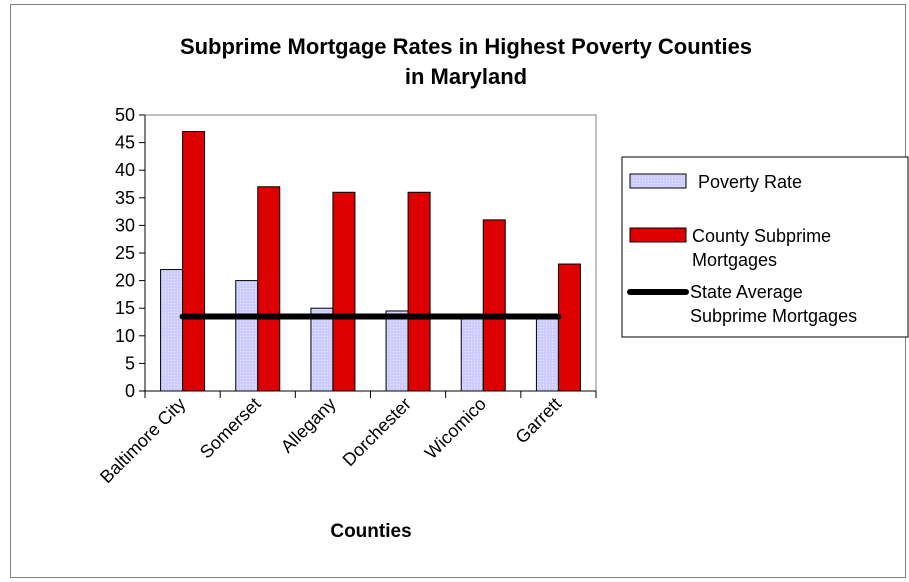 This screenshot has height=582, width=909. I want to click on y-tick-label: 30, so click(125, 225).